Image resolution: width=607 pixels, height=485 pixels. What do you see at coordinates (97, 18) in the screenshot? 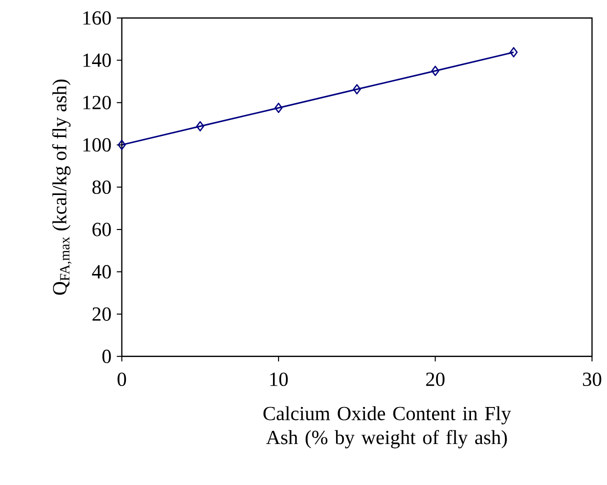
I see `y-tick-label: 160` at bounding box center [97, 18].